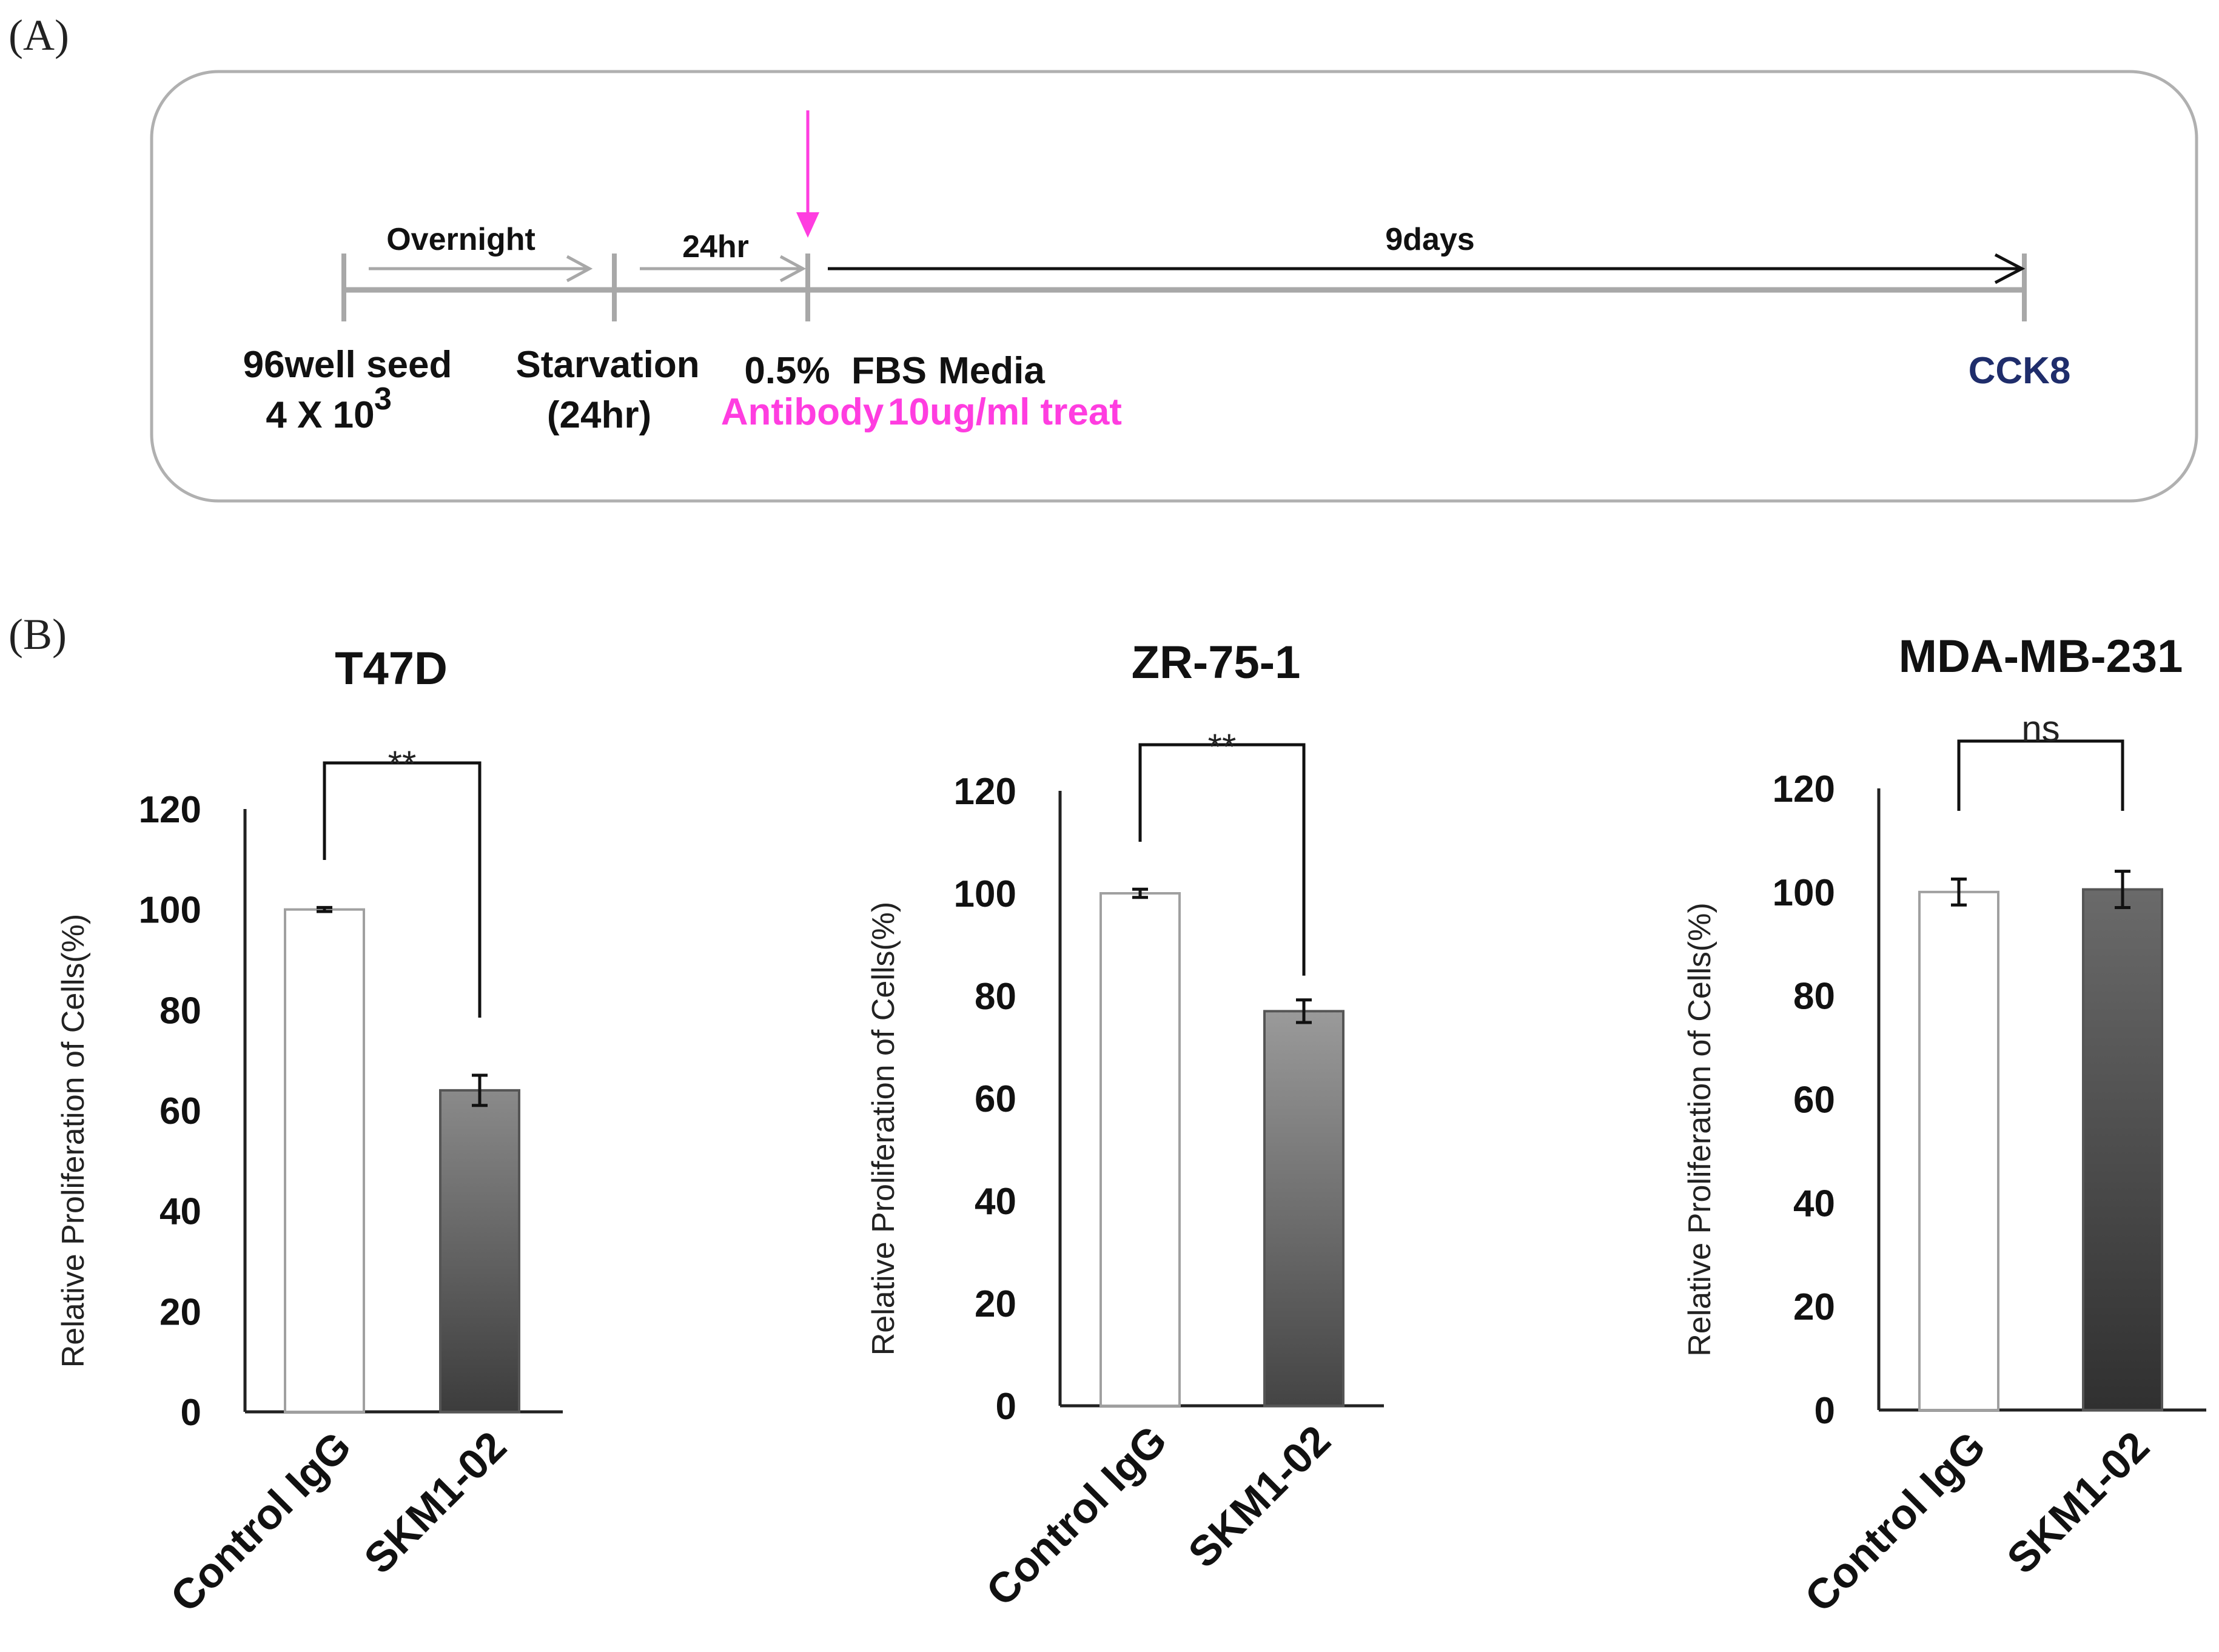 This screenshot has height=1652, width=2219. What do you see at coordinates (724, 269) in the screenshot?
I see `starvation-arrow` at bounding box center [724, 269].